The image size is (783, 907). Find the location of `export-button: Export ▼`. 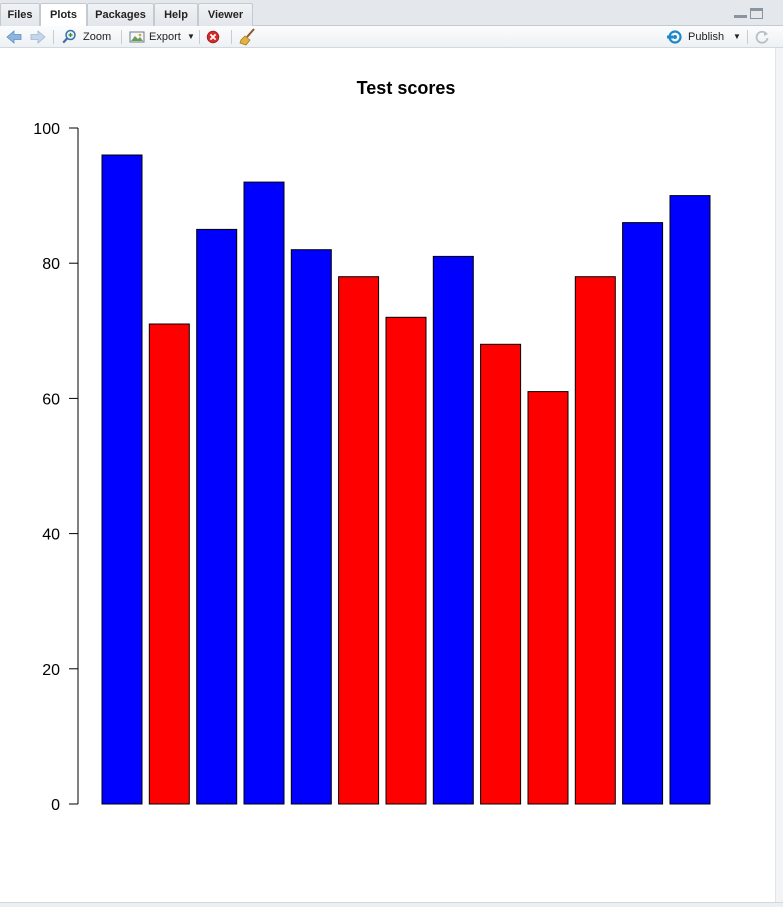

export-button: Export ▼ is located at coordinates (163, 37).